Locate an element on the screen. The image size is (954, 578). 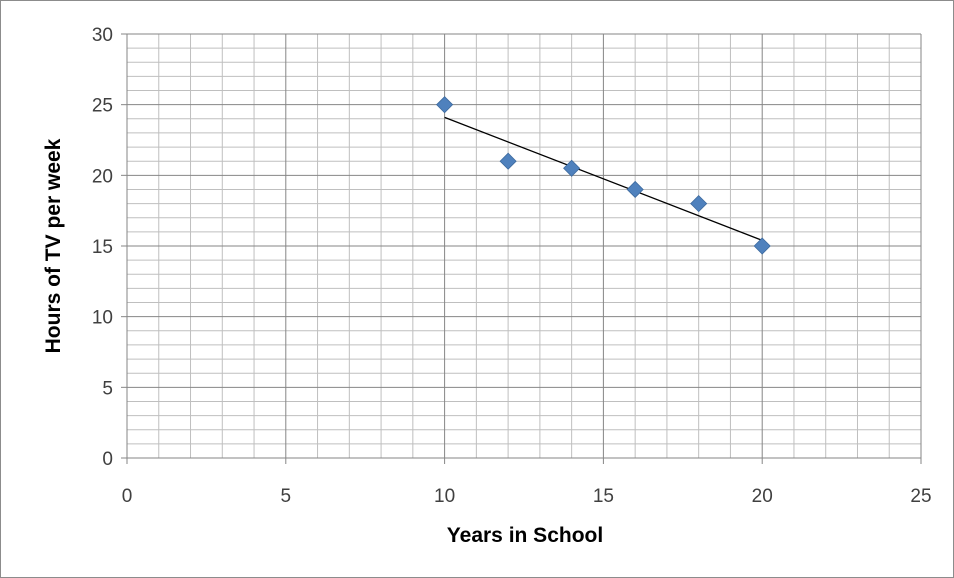
x-tick-label: 0 is located at coordinates (127, 496).